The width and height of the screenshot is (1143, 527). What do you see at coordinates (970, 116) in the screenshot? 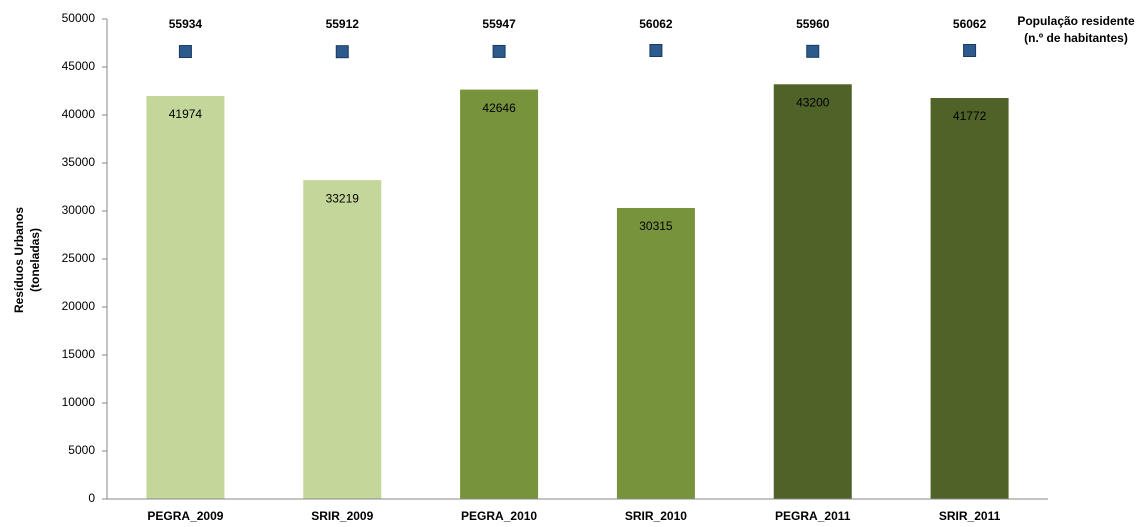
I see `data-label: 41772` at bounding box center [970, 116].